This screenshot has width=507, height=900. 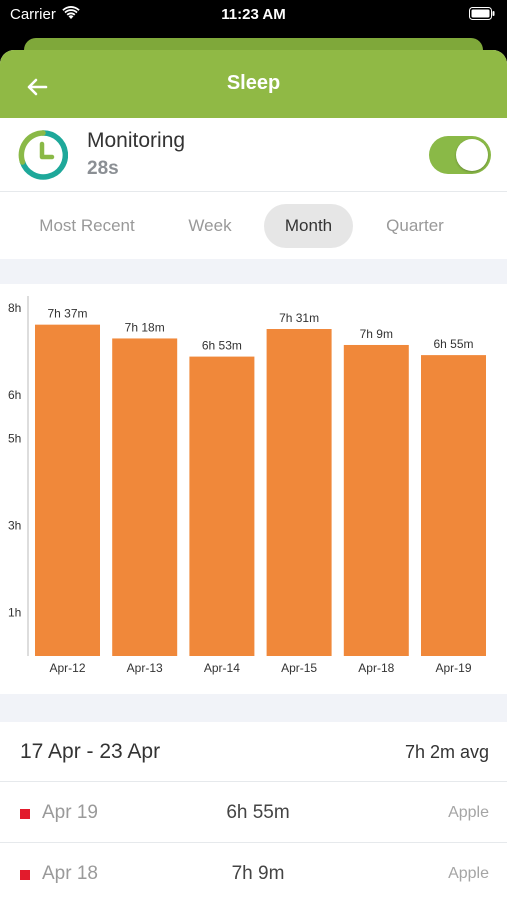 What do you see at coordinates (299, 668) in the screenshot?
I see `x-tick-label: Apr-15` at bounding box center [299, 668].